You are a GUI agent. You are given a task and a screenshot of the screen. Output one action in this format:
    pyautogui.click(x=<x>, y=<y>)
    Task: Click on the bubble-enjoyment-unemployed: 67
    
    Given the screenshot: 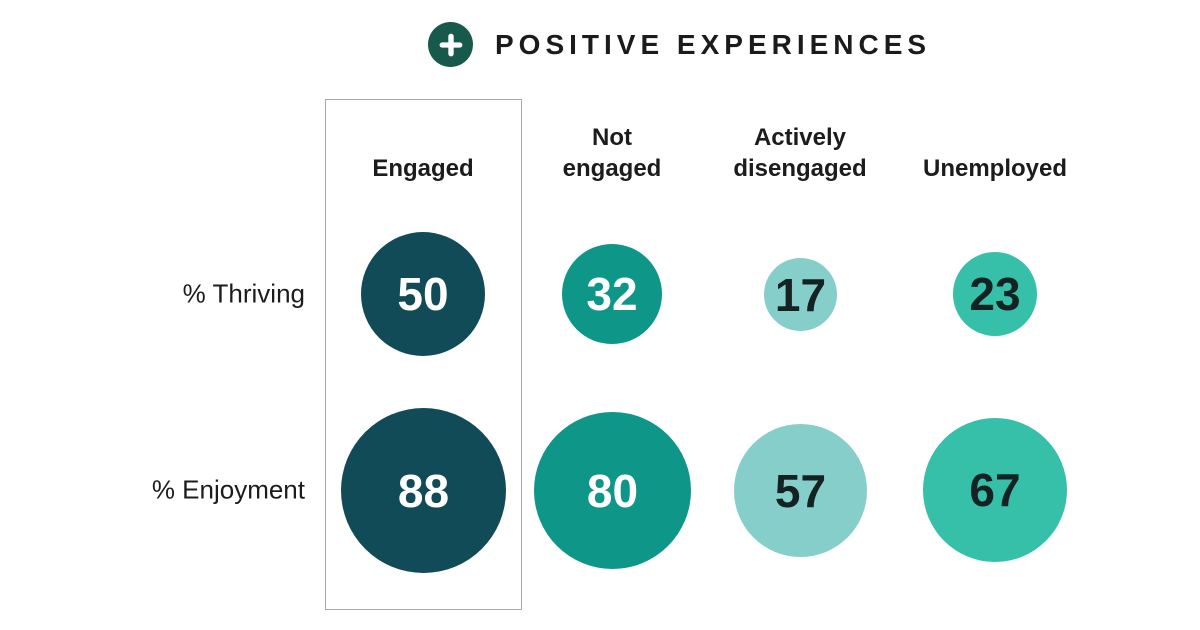 What is the action you would take?
    pyautogui.click(x=995, y=490)
    